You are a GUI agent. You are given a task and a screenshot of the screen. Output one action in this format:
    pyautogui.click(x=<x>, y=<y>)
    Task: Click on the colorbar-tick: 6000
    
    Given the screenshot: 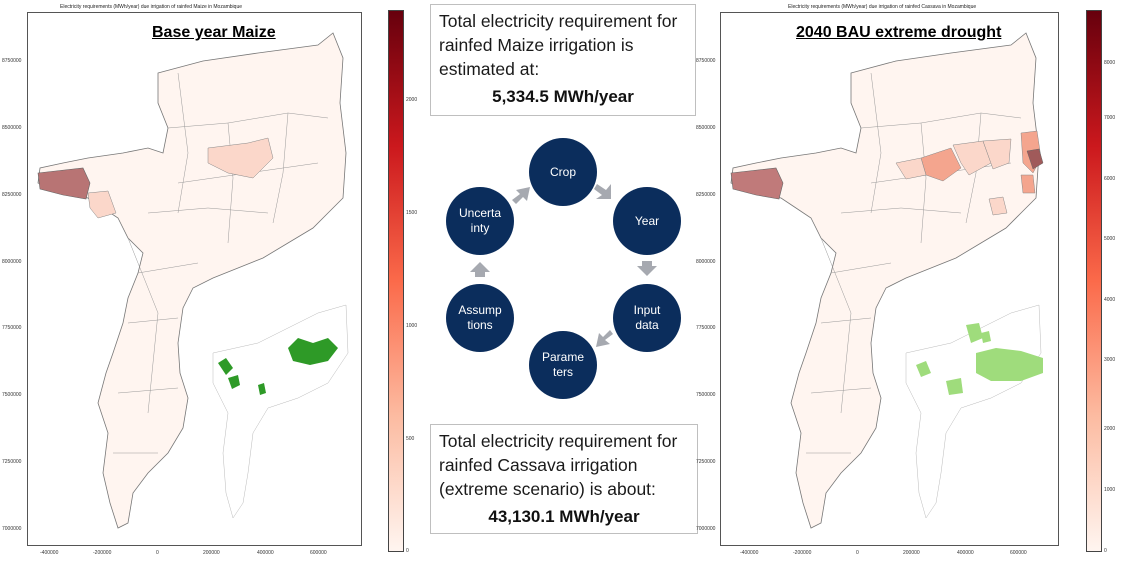 What is the action you would take?
    pyautogui.click(x=1110, y=179)
    